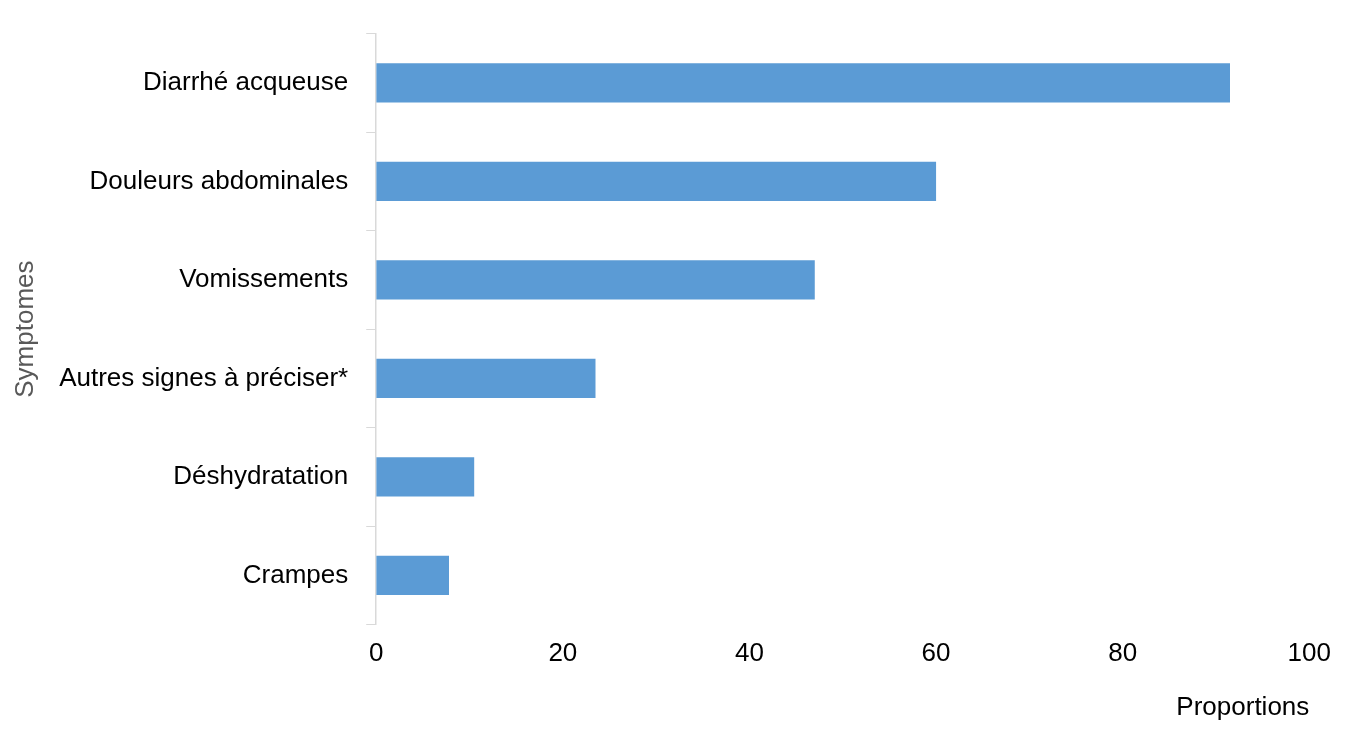  What do you see at coordinates (23, 329) in the screenshot?
I see `y-axis-title: Symptomes` at bounding box center [23, 329].